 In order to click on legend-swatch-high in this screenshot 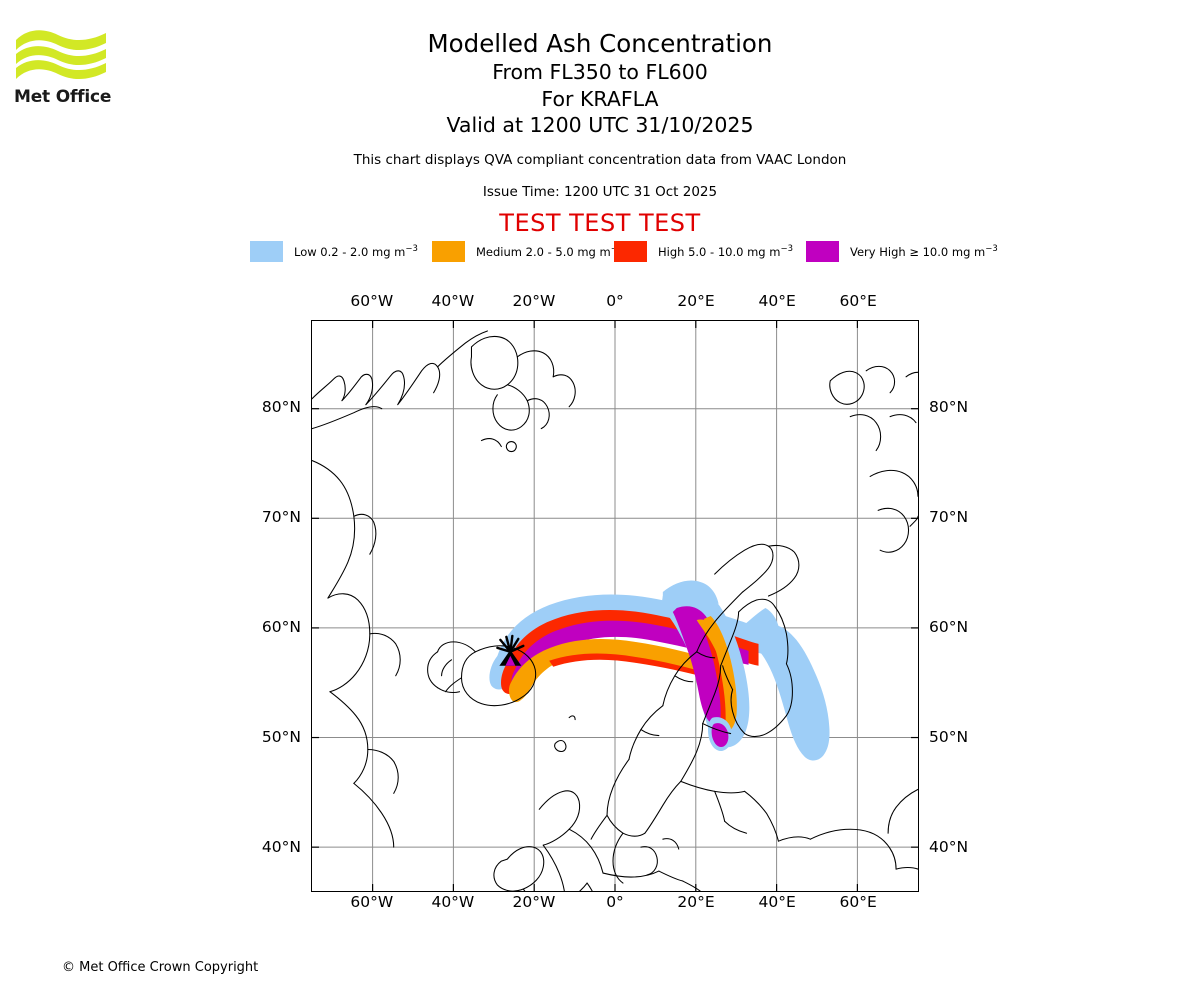, I will do `click(630, 251)`.